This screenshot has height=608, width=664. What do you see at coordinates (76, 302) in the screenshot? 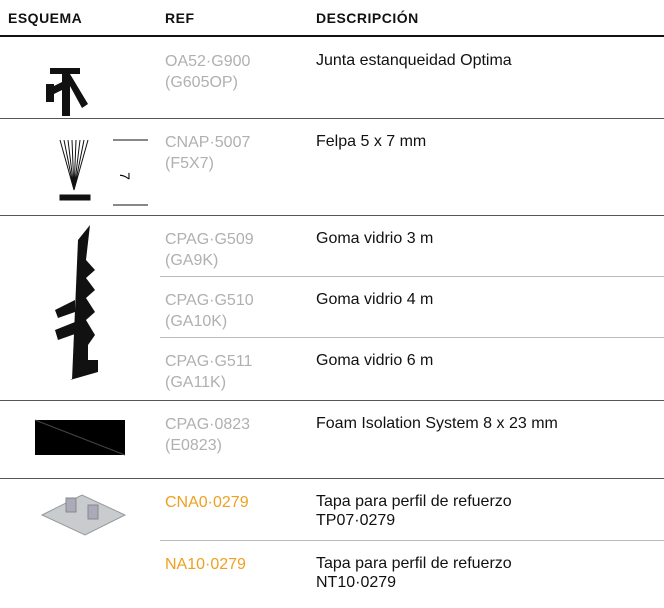
I see `goma-icon` at bounding box center [76, 302].